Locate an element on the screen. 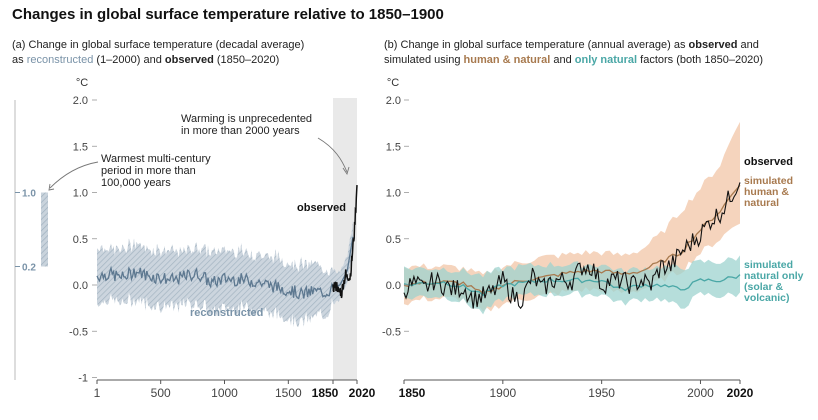 Image resolution: width=818 pixels, height=420 pixels. panel-b-ytick-label: 1.5 is located at coordinates (393, 147).